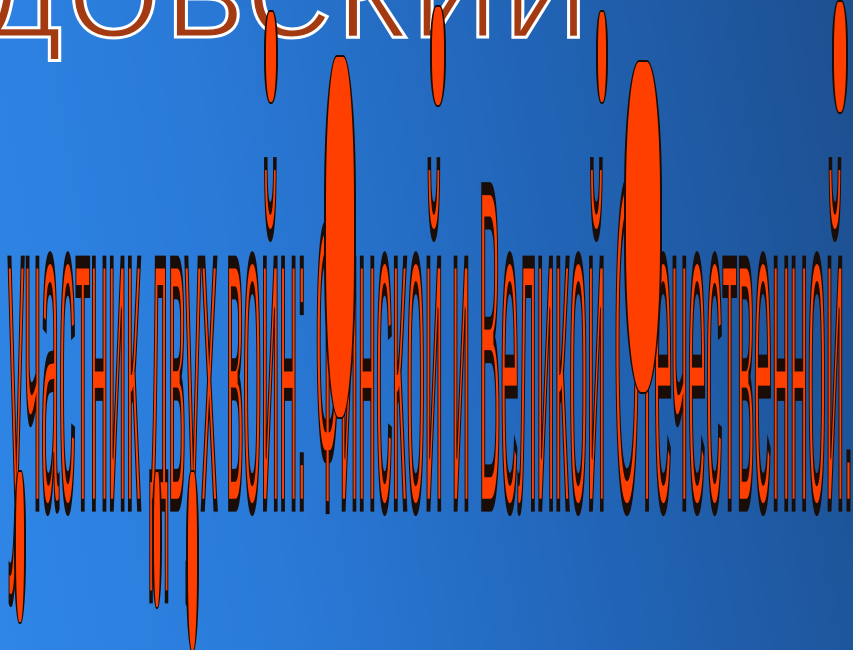 The width and height of the screenshot is (853, 650). I want to click on slide-title-fragment: ДОВСКИЙ, so click(297, 29).